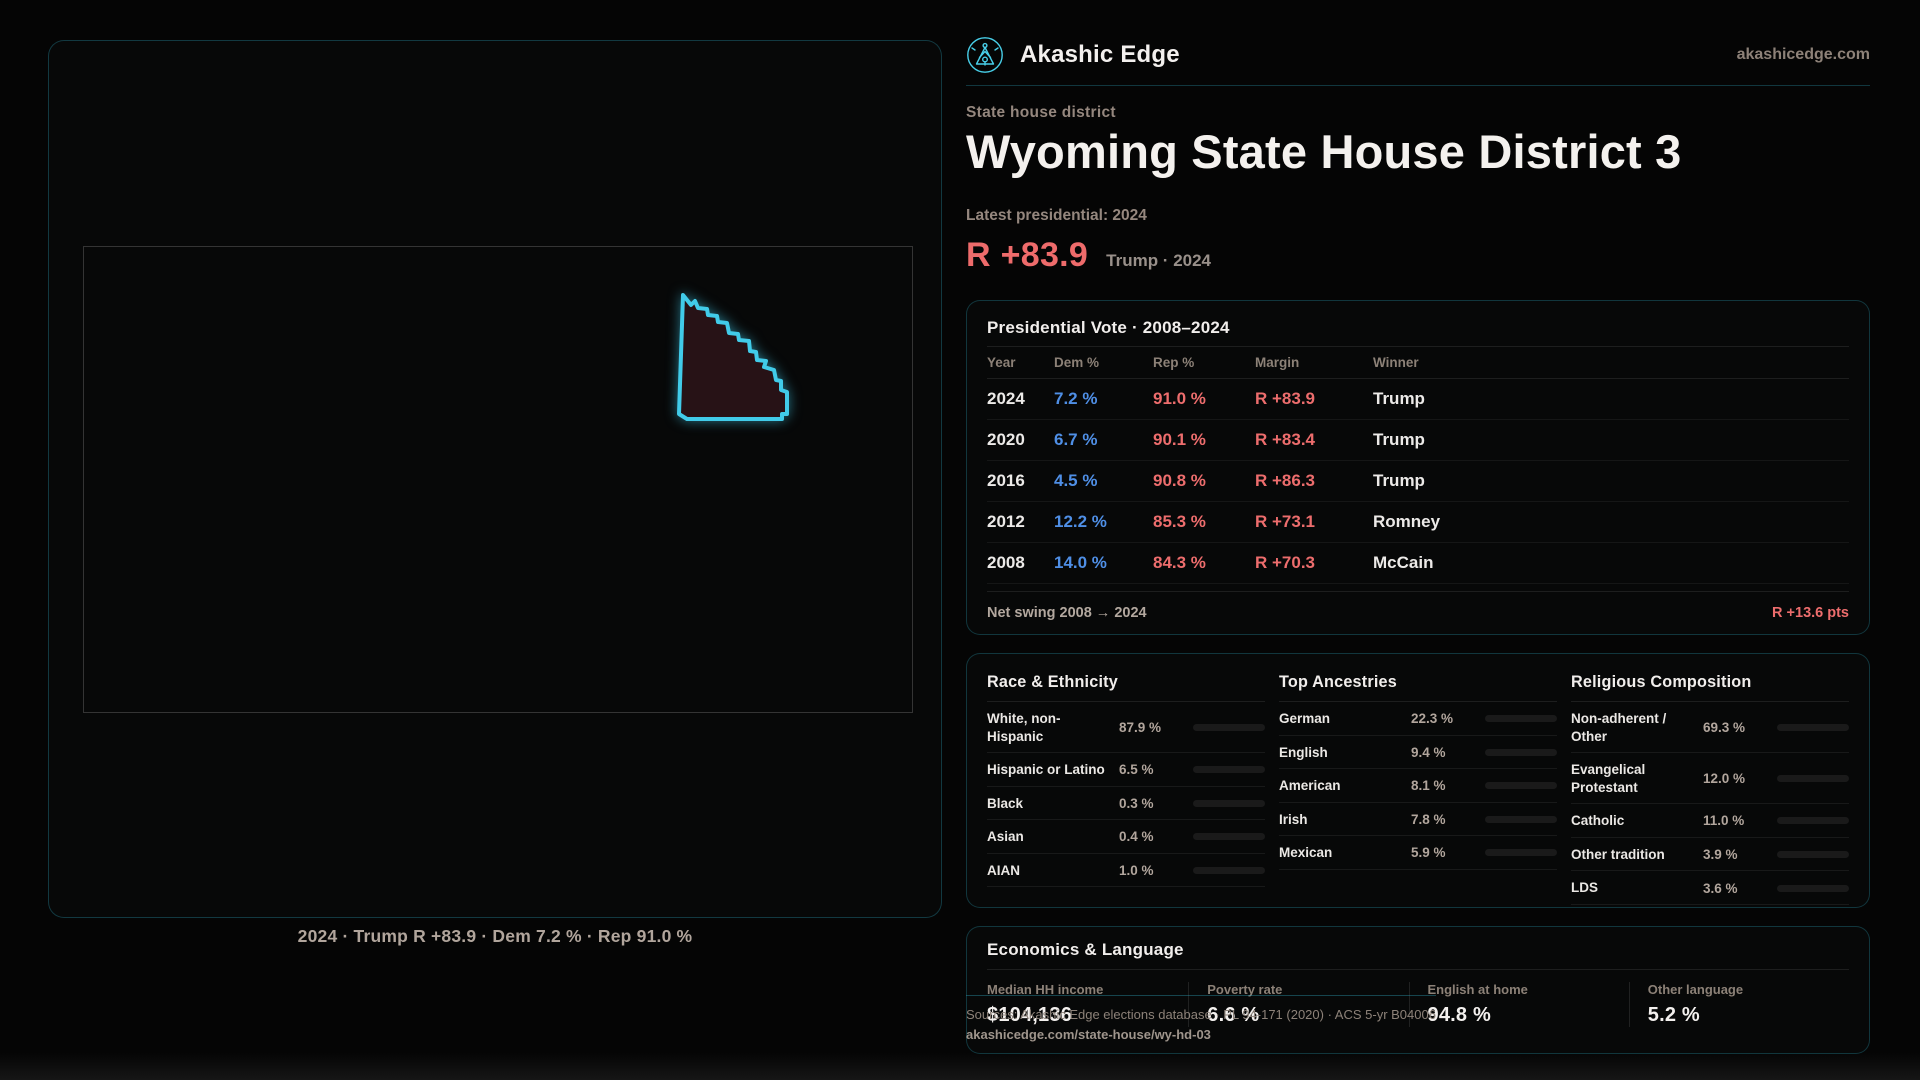 This screenshot has height=1080, width=1920. I want to click on demo-row: White, non-Hispanic 87.9 %, so click(1126, 728).